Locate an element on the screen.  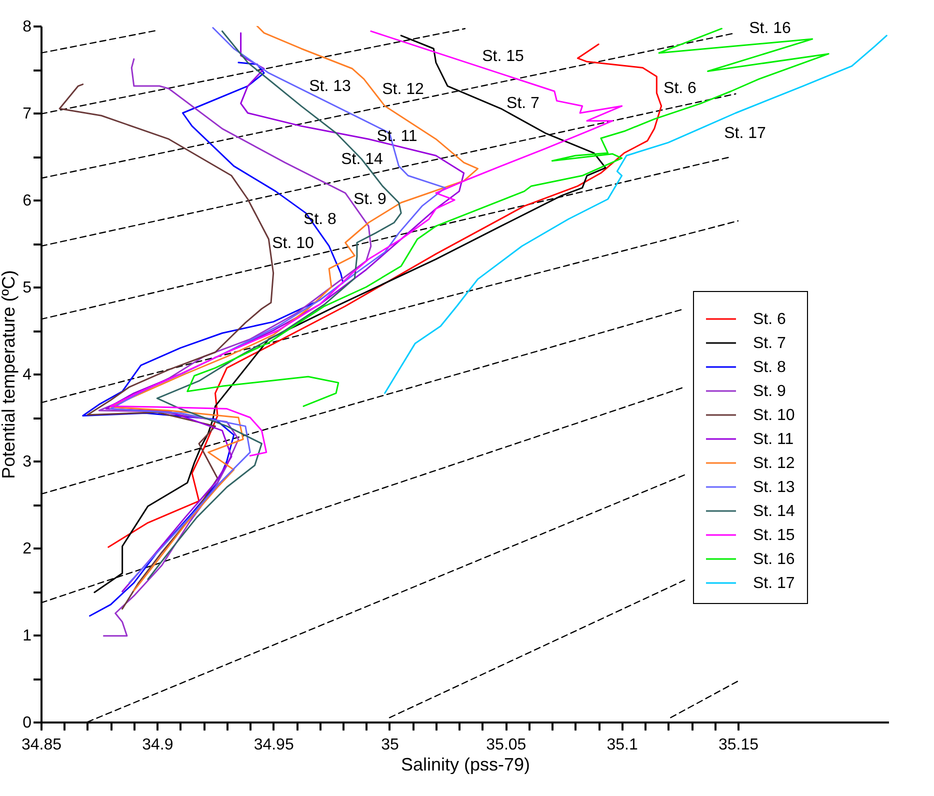
y-tick-label: 4 is located at coordinates (27, 375).